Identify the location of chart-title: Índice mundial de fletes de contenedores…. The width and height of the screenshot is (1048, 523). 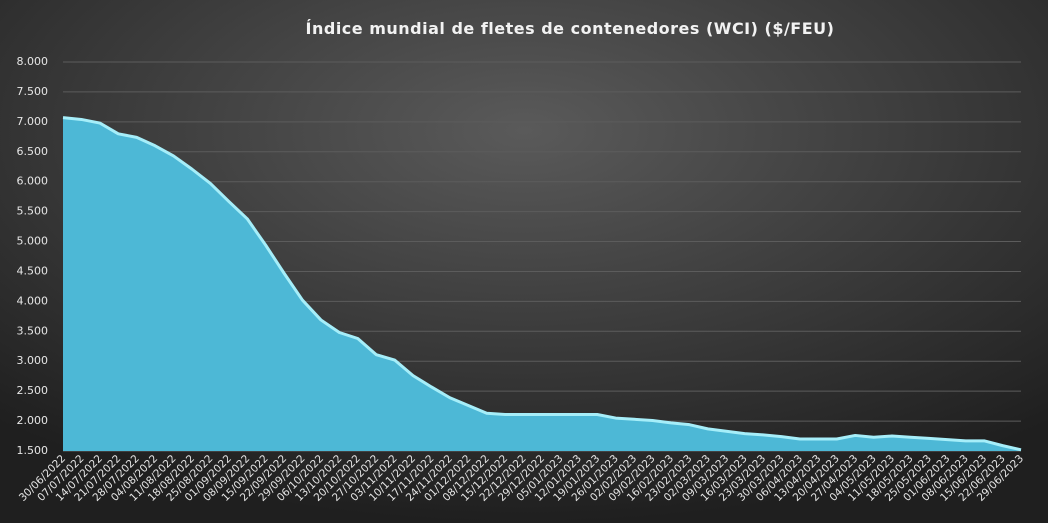
(570, 28).